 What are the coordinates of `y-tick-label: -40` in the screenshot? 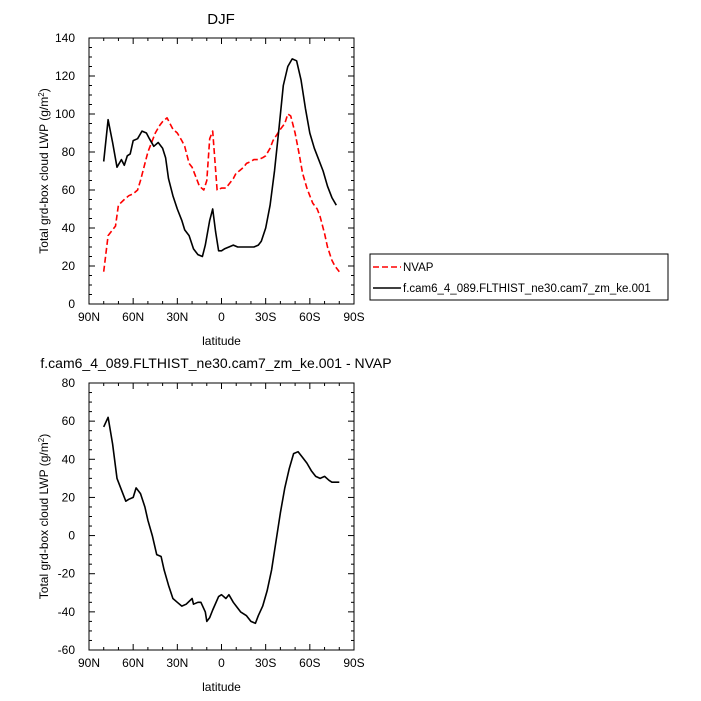 It's located at (67, 612).